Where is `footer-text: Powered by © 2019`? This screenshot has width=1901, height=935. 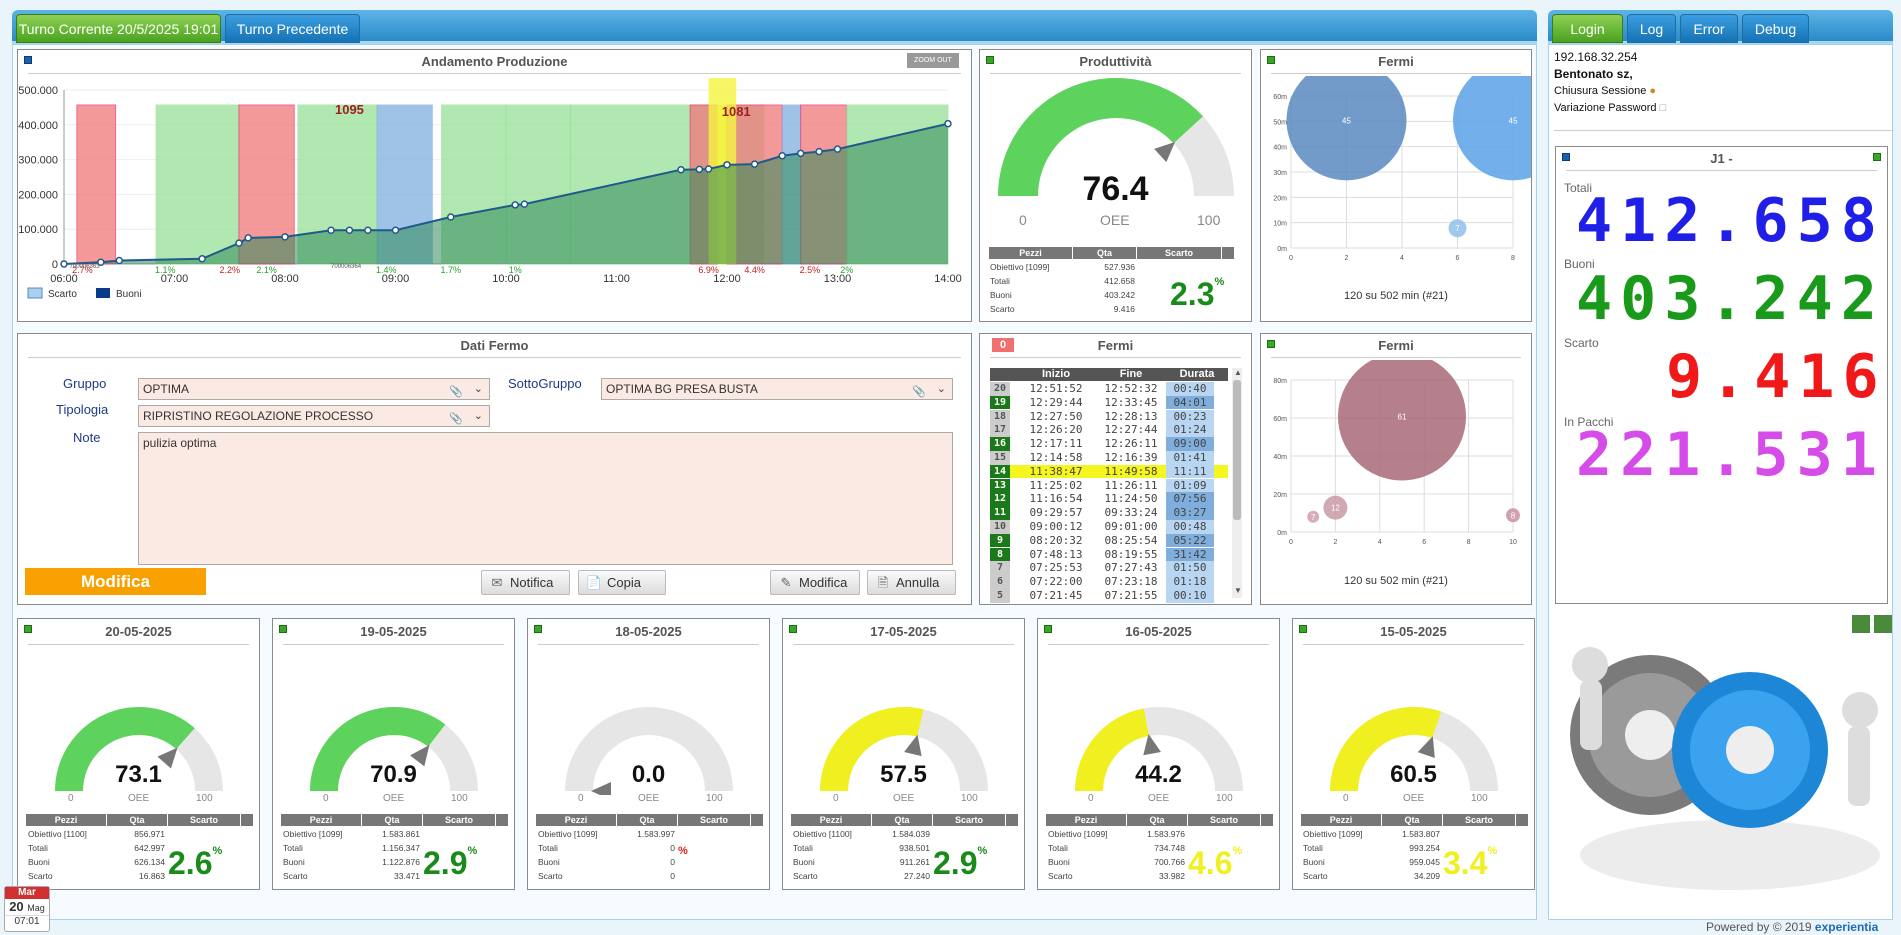 footer-text: Powered by © 2019 is located at coordinates (1759, 927).